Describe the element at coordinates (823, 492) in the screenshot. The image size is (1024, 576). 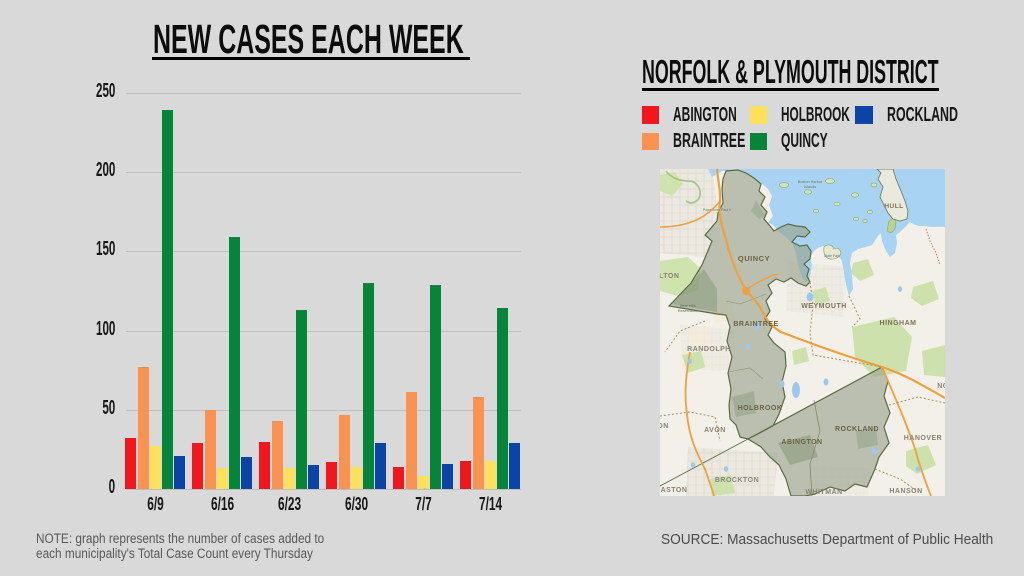
I see `svg-text: WHITMAN` at that location.